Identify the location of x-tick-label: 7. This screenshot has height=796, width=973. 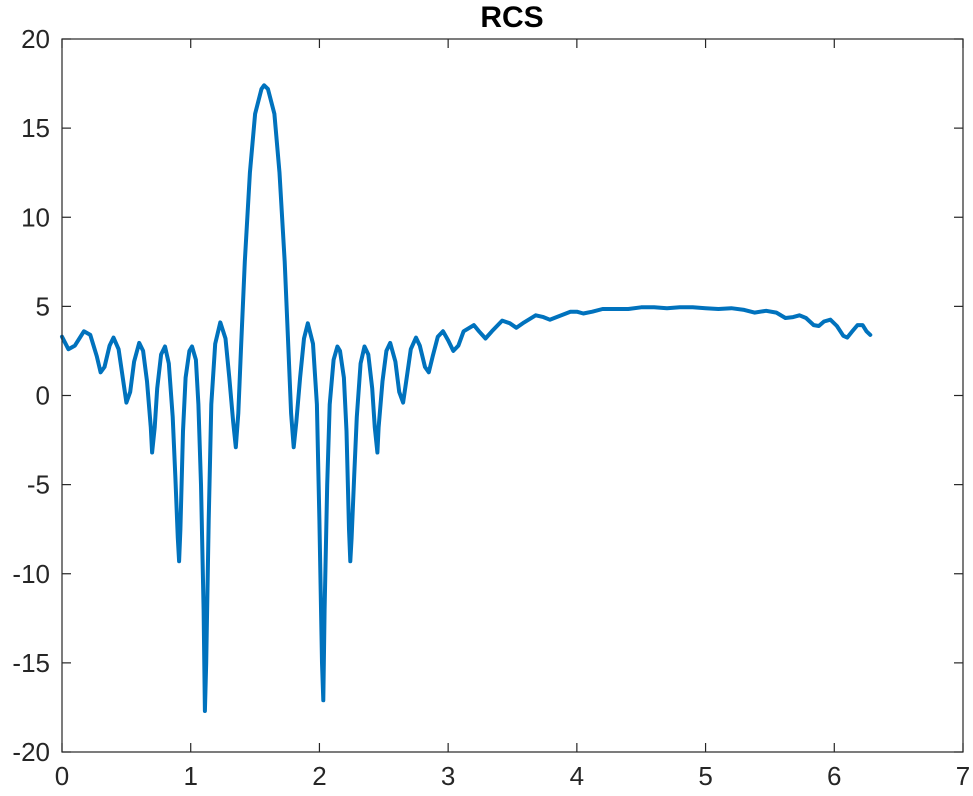
(963, 776).